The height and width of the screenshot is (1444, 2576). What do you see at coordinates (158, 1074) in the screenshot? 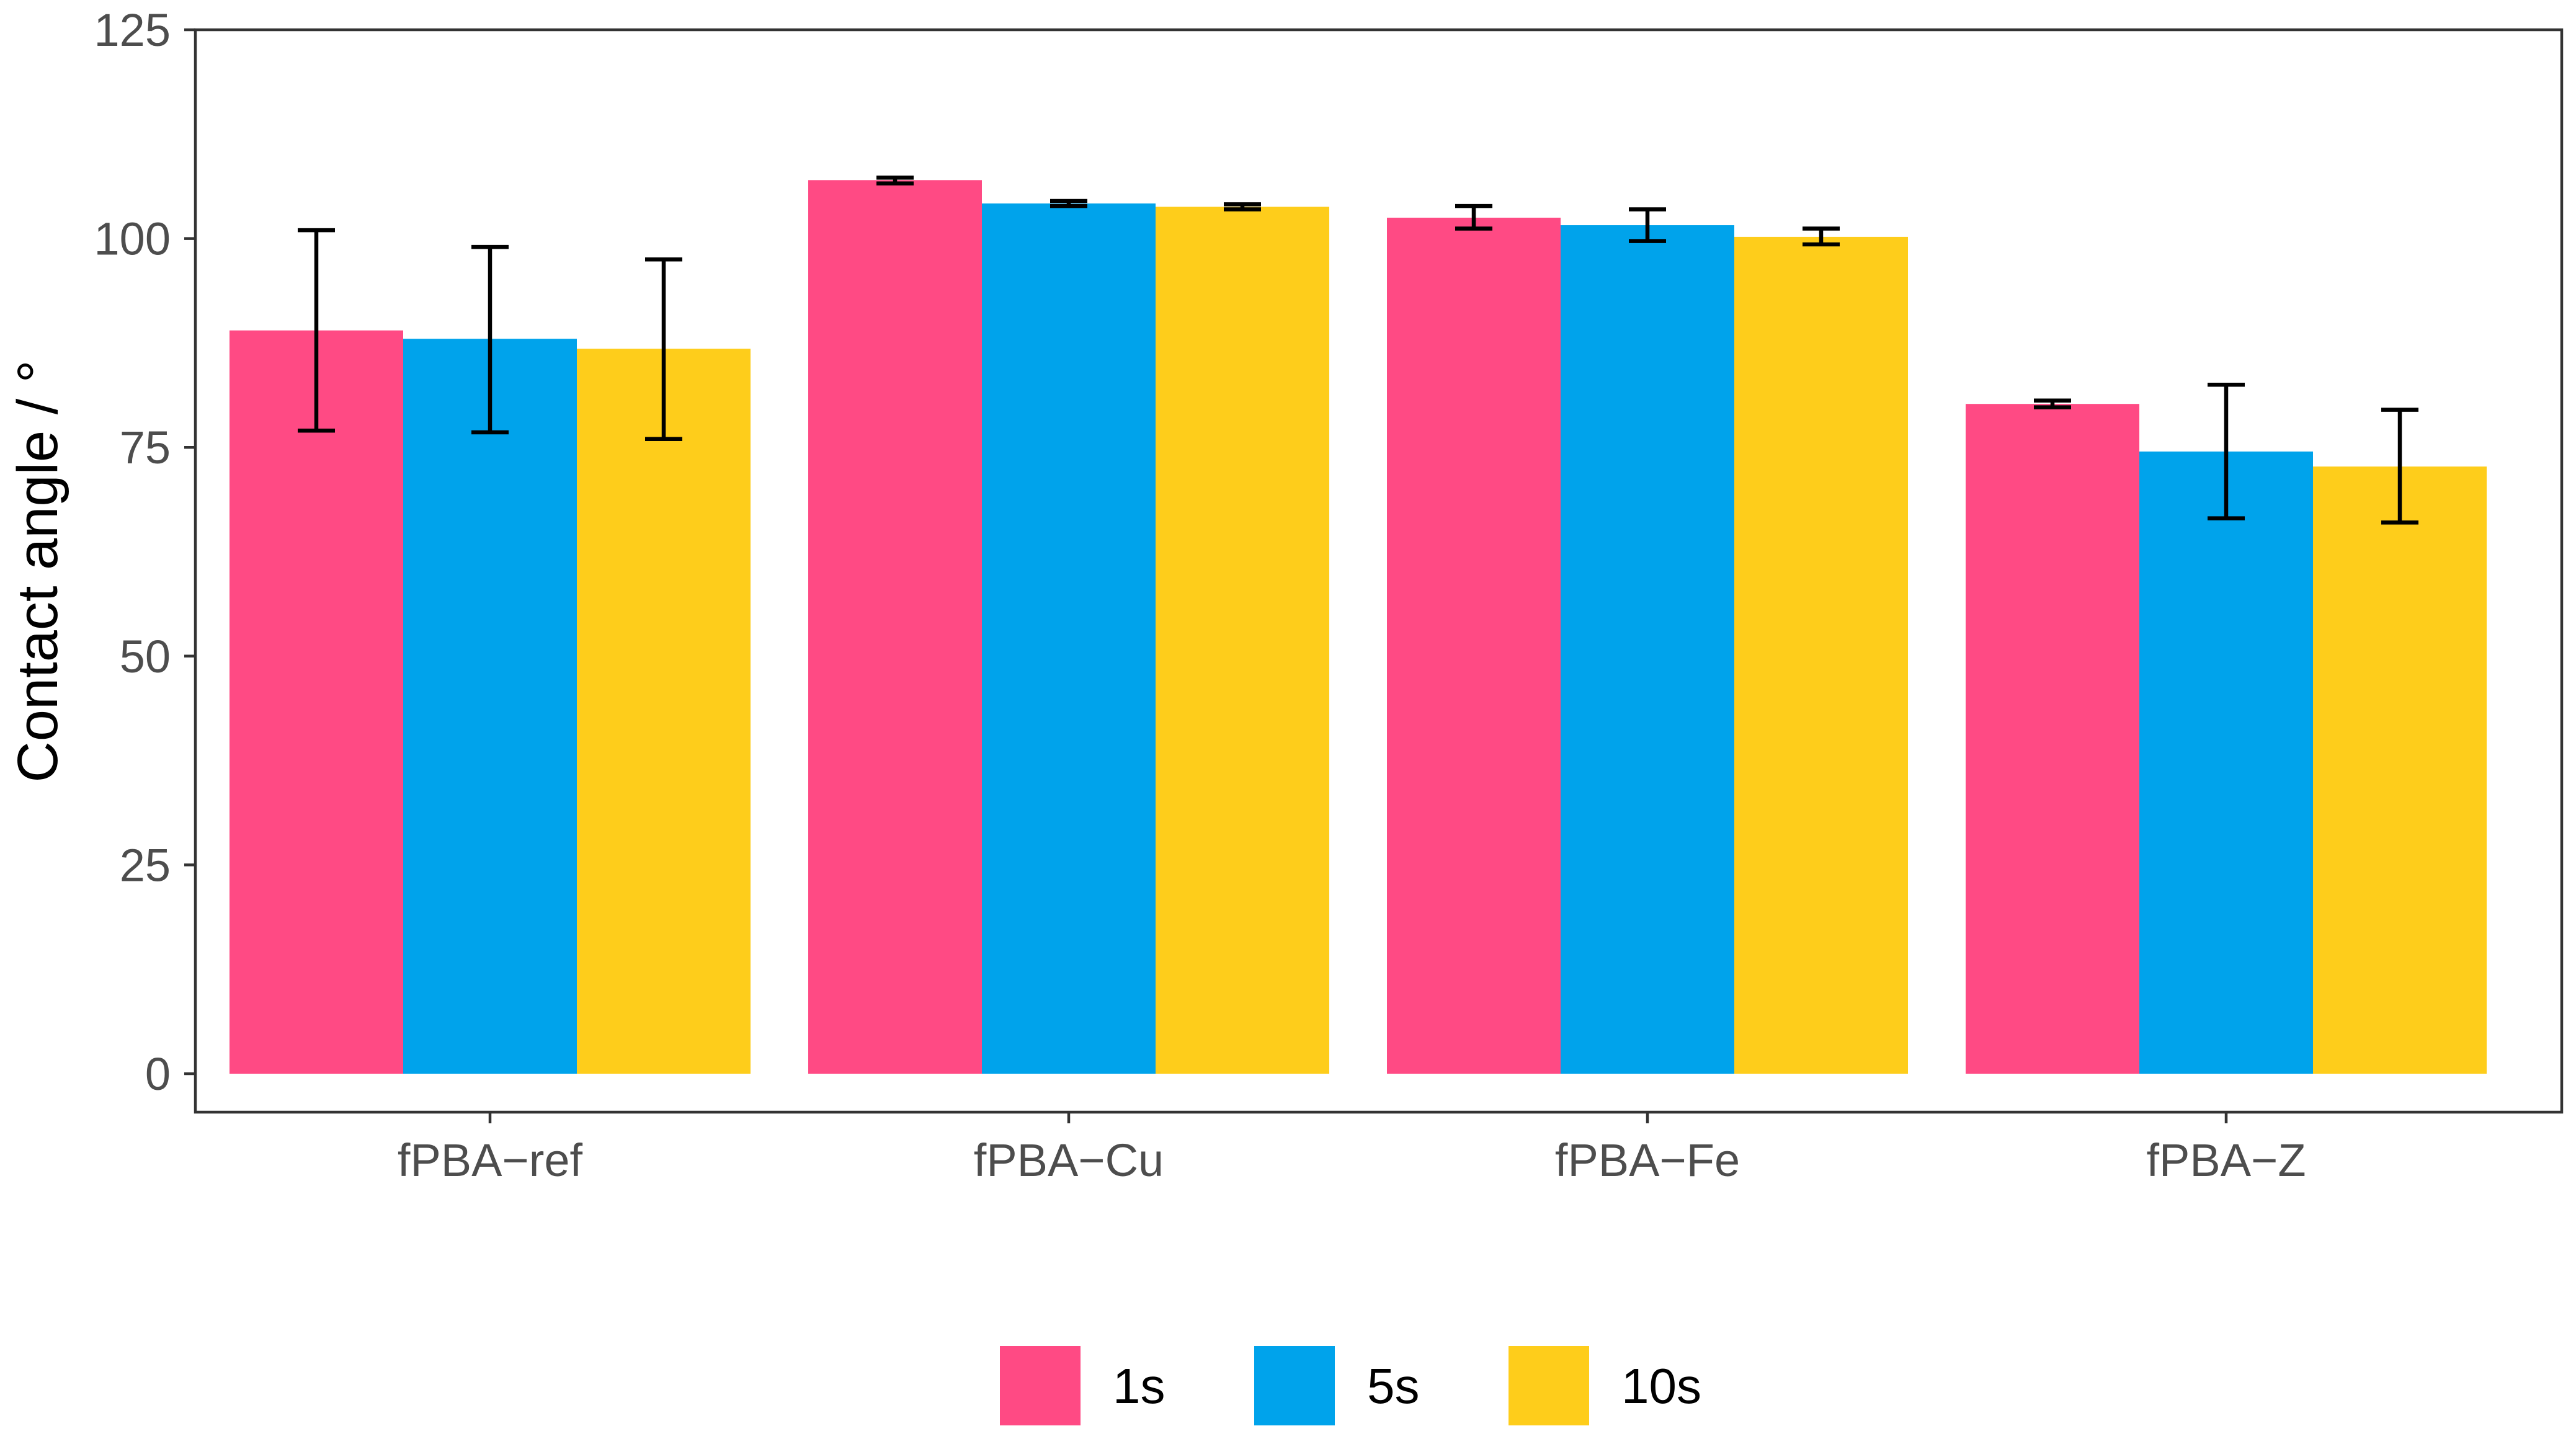
I see `y-tick-label: 0` at bounding box center [158, 1074].